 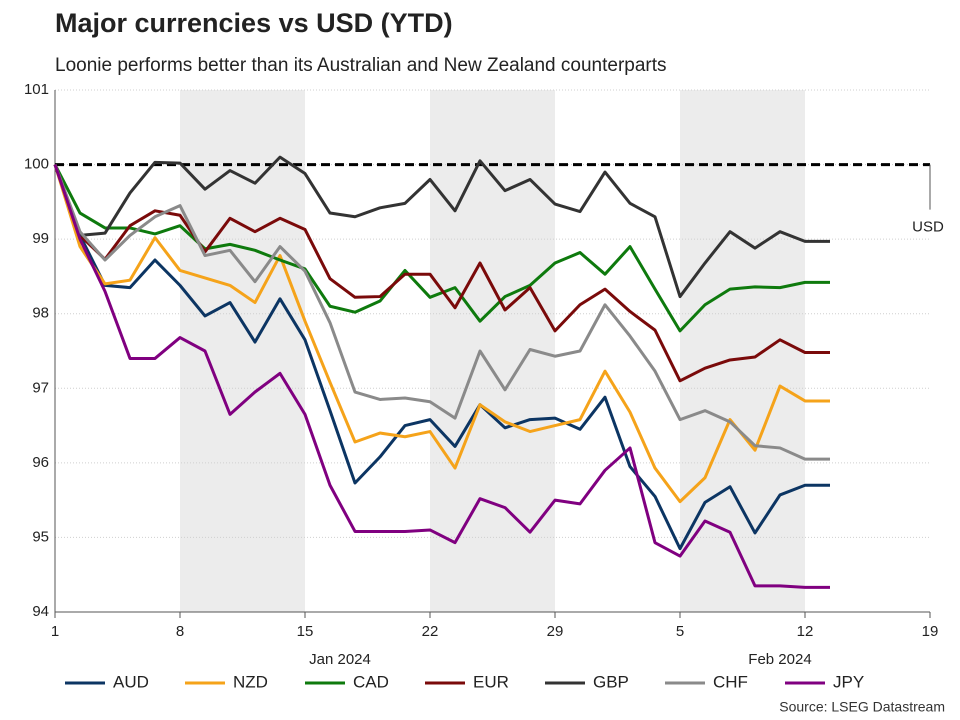 What do you see at coordinates (340, 659) in the screenshot?
I see `month-label: Jan 2024` at bounding box center [340, 659].